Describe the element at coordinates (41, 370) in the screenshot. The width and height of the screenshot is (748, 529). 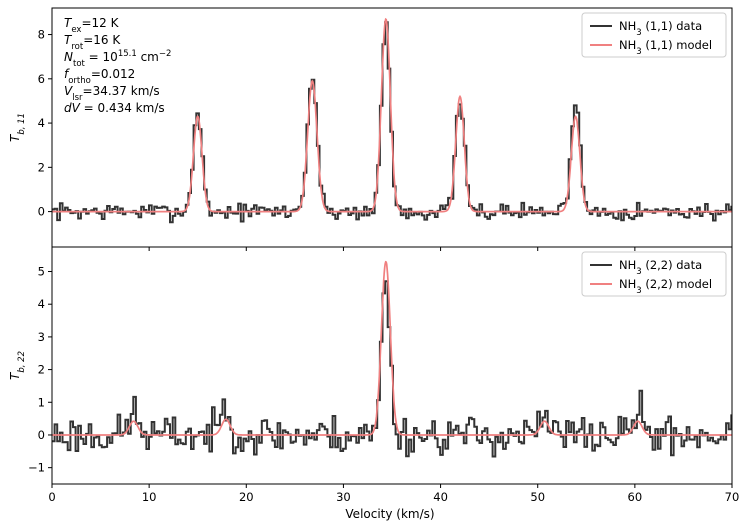
I see `y-tick-label-bottom: 2` at that location.